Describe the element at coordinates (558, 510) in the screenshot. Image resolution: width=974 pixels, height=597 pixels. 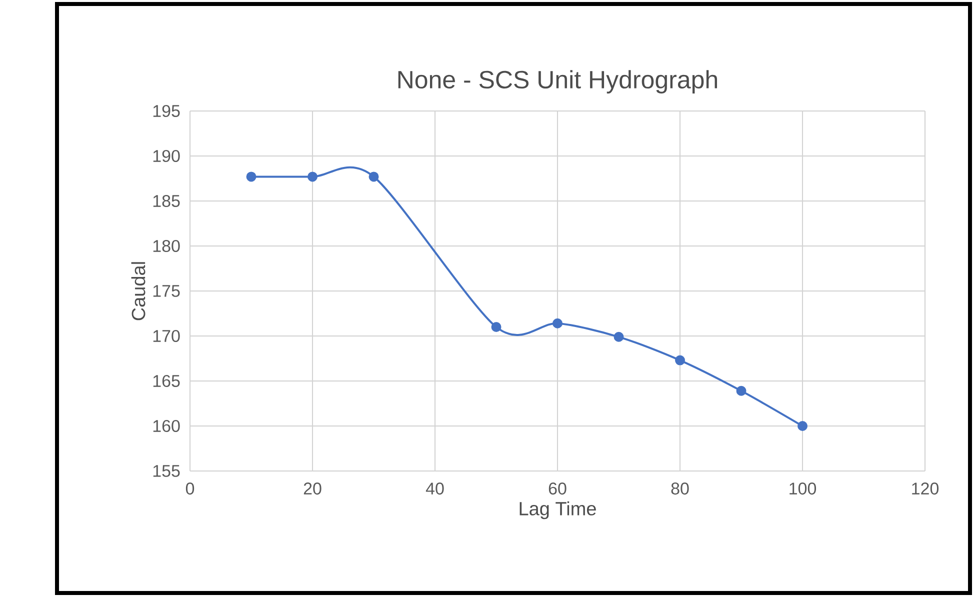
I see `x-axis-title: Lag Time` at that location.